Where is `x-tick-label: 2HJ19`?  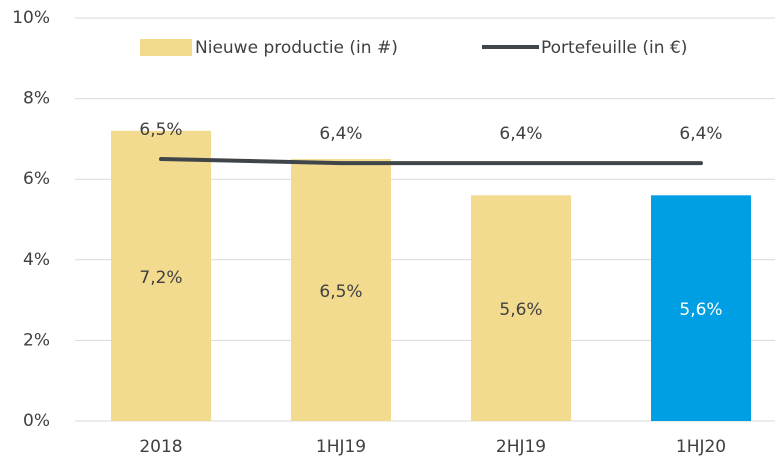
x-tick-label: 2HJ19 is located at coordinates (521, 447).